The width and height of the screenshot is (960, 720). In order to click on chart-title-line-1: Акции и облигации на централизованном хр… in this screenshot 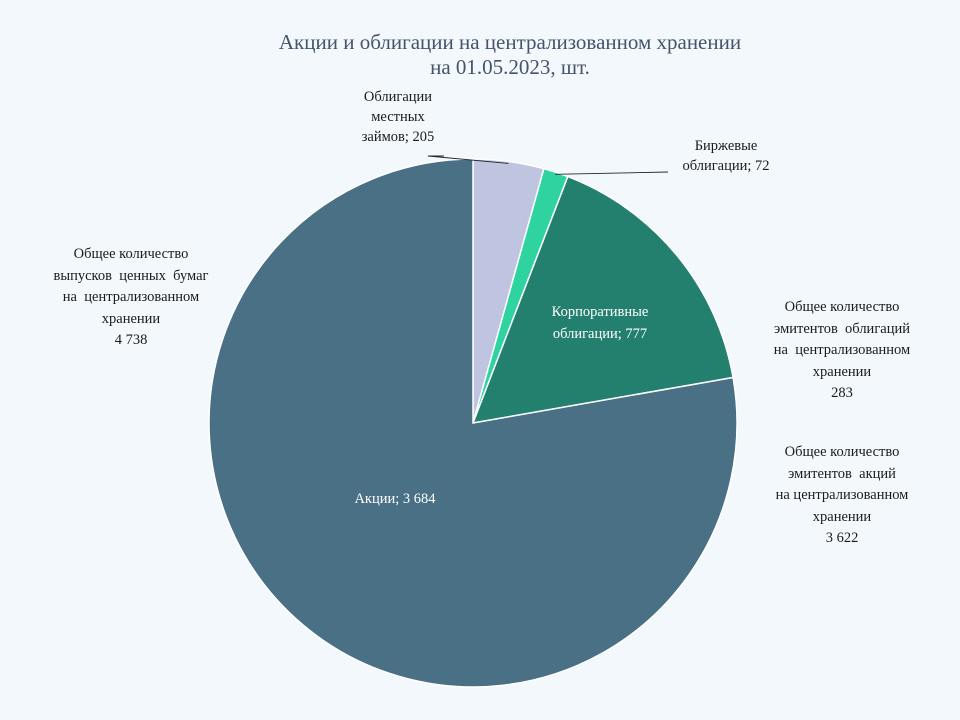, I will do `click(510, 42)`.